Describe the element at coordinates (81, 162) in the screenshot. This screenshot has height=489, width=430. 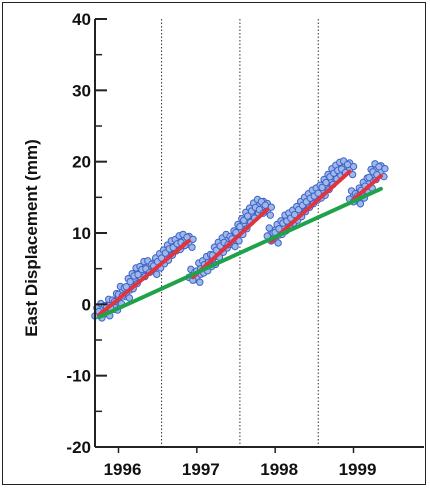
I see `y-tick-label-4: 20` at that location.